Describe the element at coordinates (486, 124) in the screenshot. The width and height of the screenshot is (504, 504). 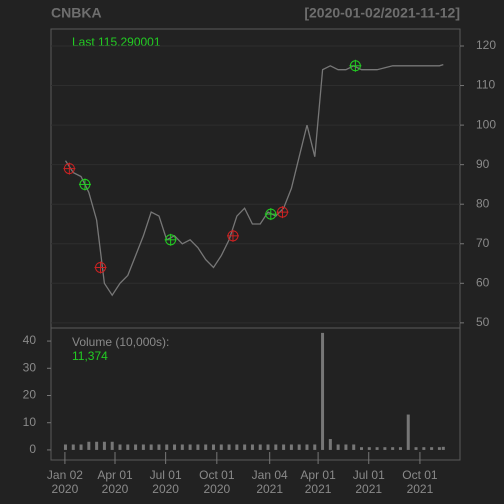
I see `y-tick-label: 100` at that location.